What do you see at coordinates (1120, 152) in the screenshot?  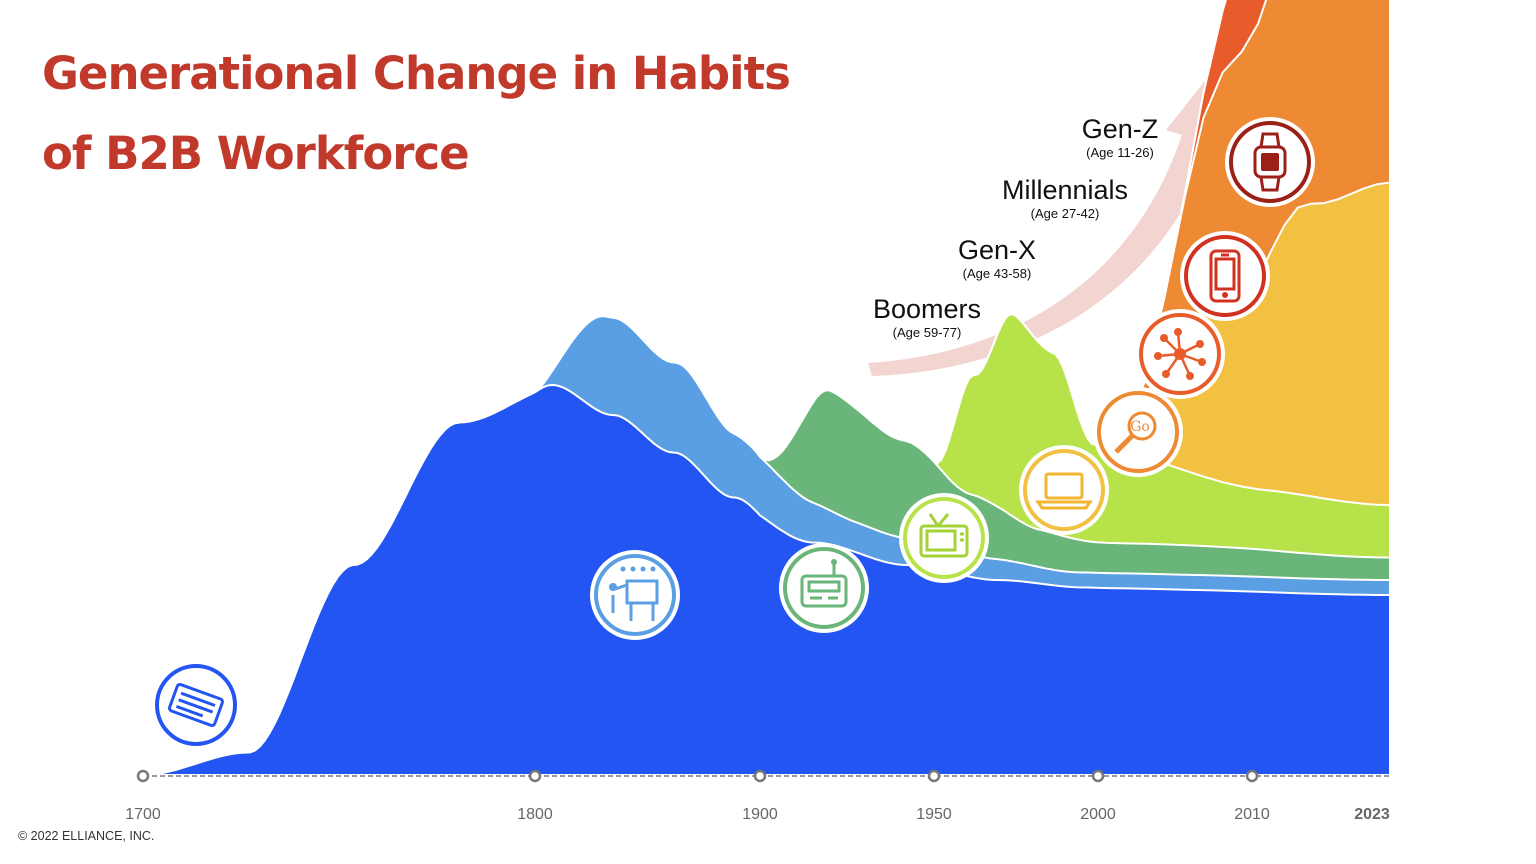 I see `generation-ages: (Age 11-26)` at bounding box center [1120, 152].